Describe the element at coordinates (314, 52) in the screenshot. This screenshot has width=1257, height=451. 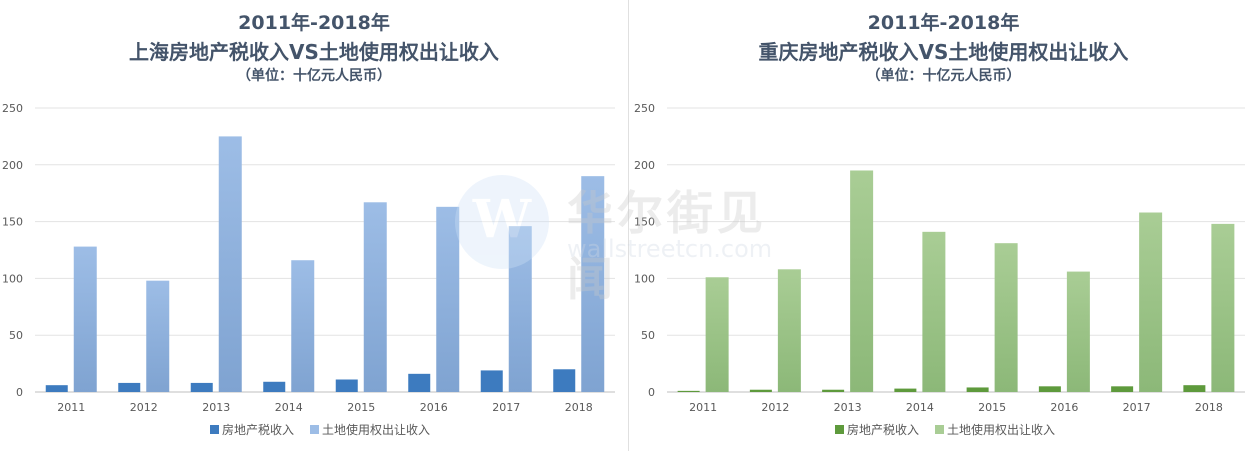
I see `chart-title-line2: 上海房地产税收入VS土地使用权出让收入` at that location.